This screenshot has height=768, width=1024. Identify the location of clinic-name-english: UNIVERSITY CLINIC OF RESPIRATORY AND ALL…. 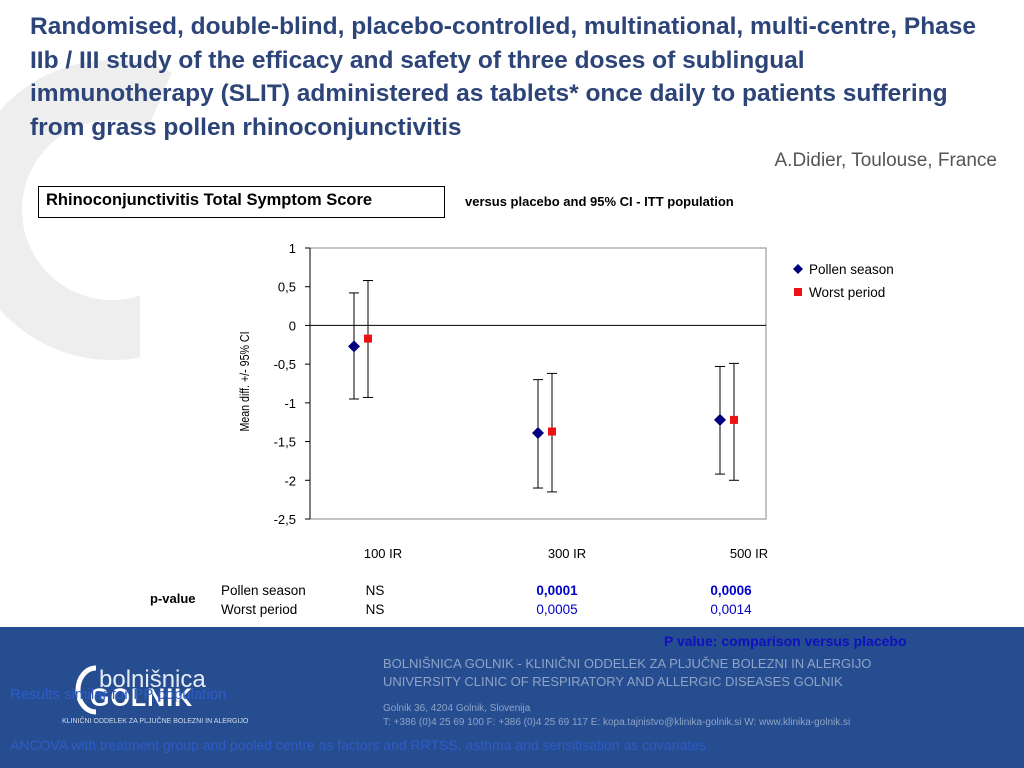
(613, 681).